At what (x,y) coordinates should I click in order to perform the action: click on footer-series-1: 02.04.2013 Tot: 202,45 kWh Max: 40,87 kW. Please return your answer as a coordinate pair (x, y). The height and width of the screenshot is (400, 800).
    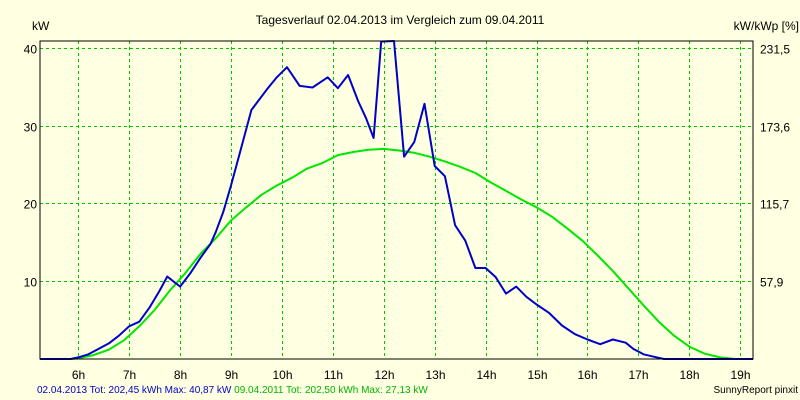
    Looking at the image, I should click on (135, 390).